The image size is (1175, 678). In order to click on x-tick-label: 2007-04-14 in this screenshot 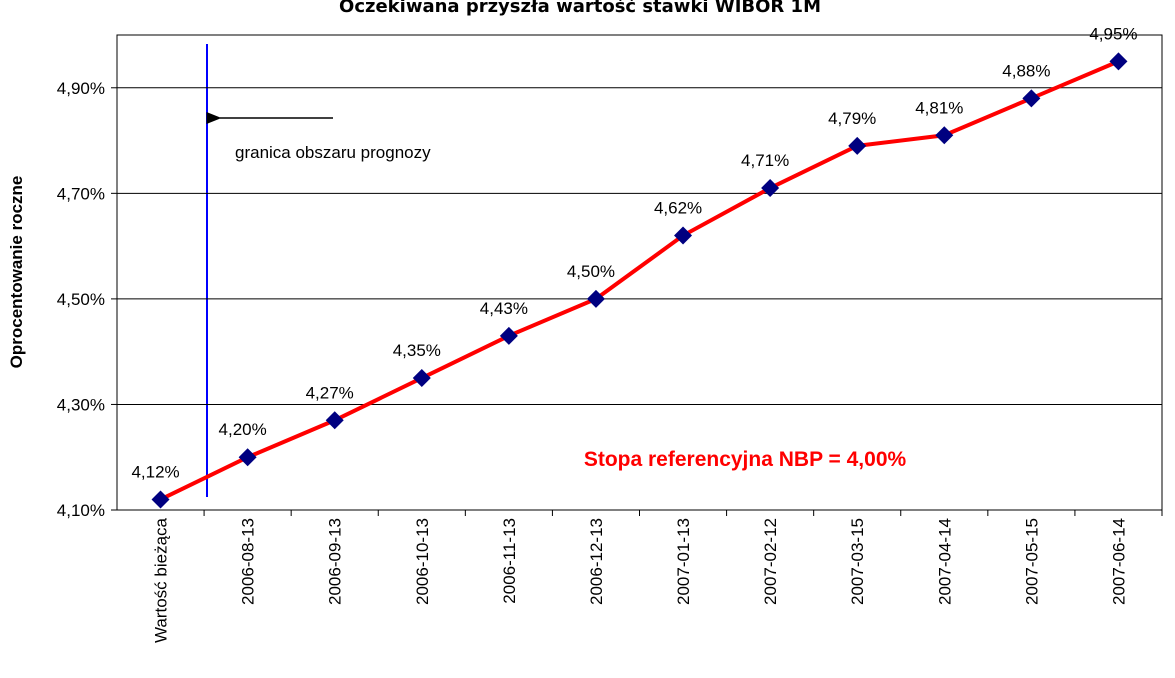, I will do `click(944, 561)`.